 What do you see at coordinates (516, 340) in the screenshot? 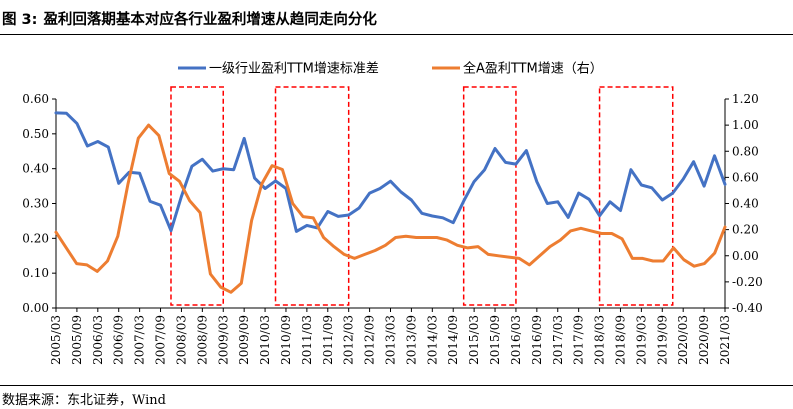
I see `x-tick-label: 2016/03` at bounding box center [516, 340].